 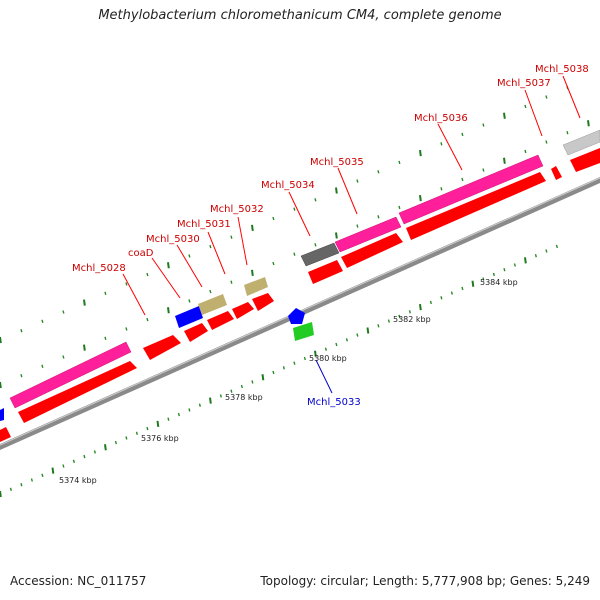 What do you see at coordinates (99, 268) in the screenshot?
I see `label-mchl-5028: Mchl_5028` at bounding box center [99, 268].